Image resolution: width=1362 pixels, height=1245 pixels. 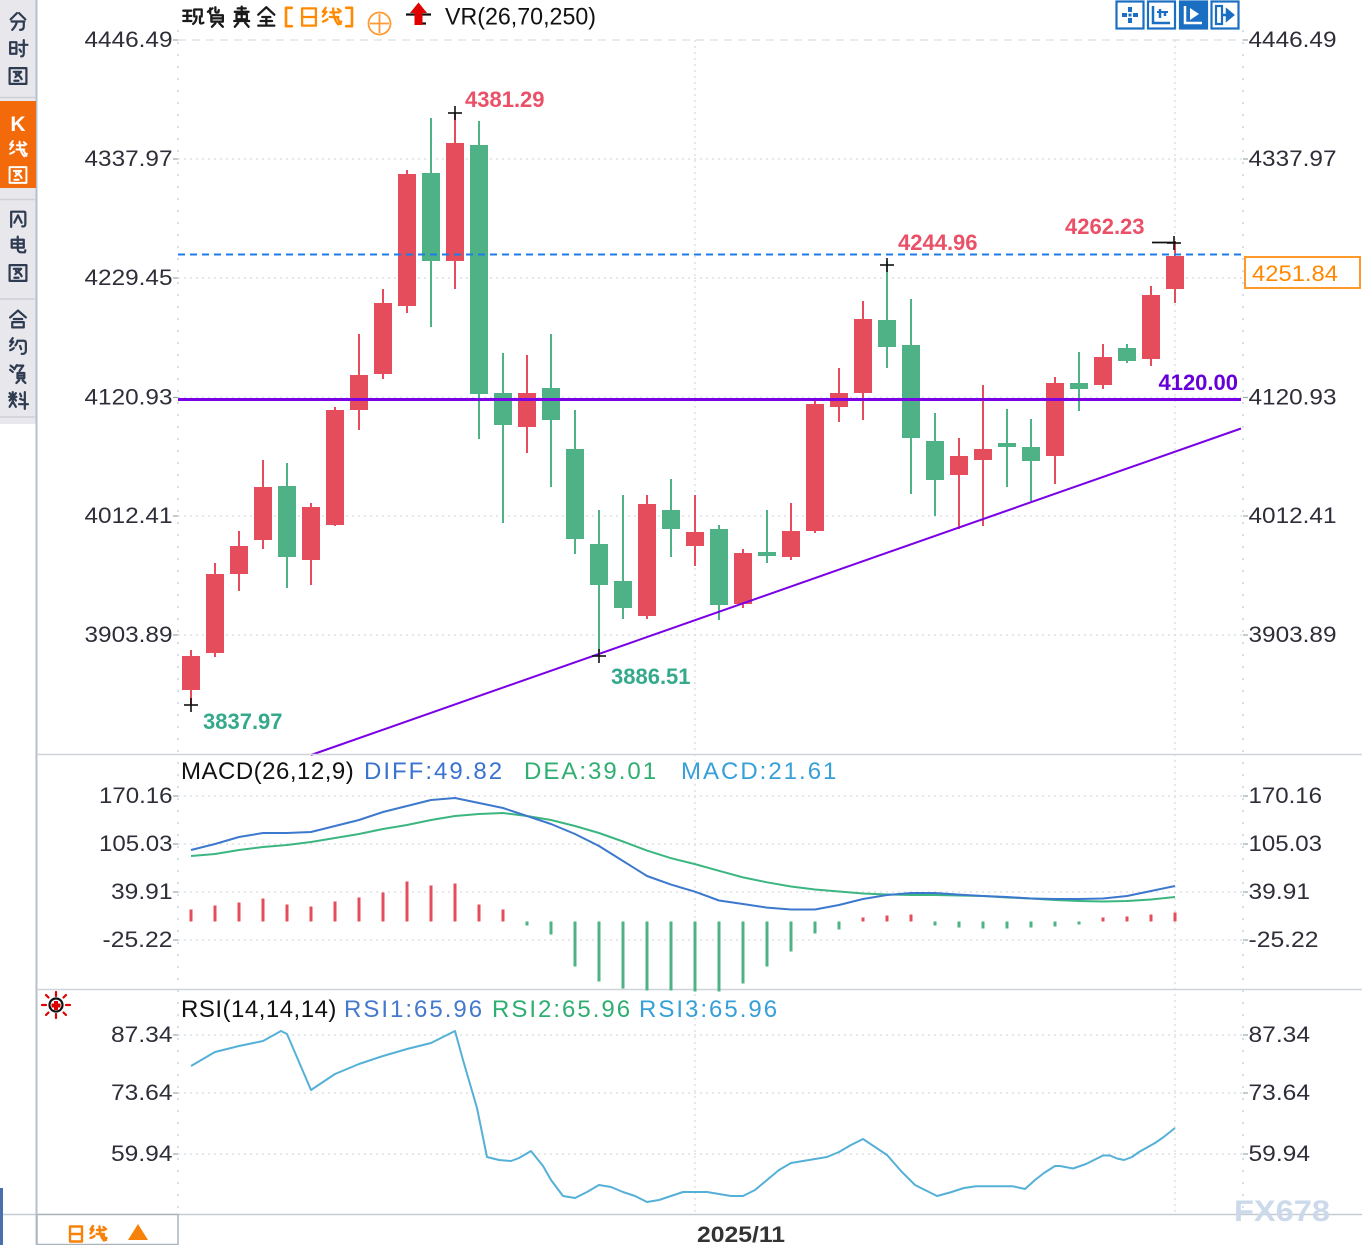 What do you see at coordinates (562, 1009) in the screenshot?
I see `svg-text: RSI2:65.96` at bounding box center [562, 1009].